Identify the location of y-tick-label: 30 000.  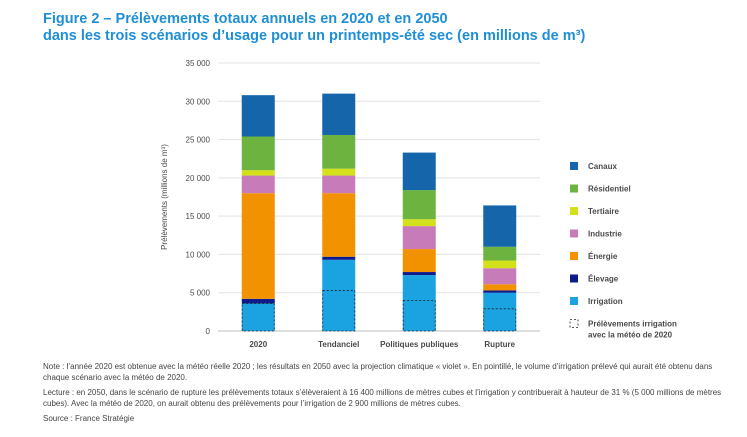
(198, 101).